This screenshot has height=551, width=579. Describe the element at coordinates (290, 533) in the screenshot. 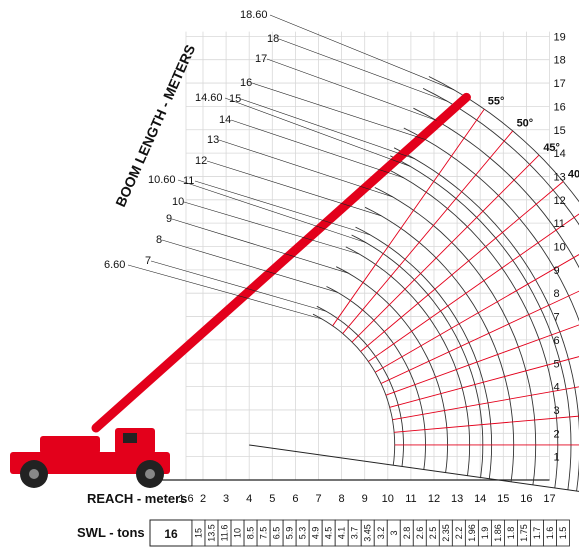

I see `swl-value: 5.9` at that location.